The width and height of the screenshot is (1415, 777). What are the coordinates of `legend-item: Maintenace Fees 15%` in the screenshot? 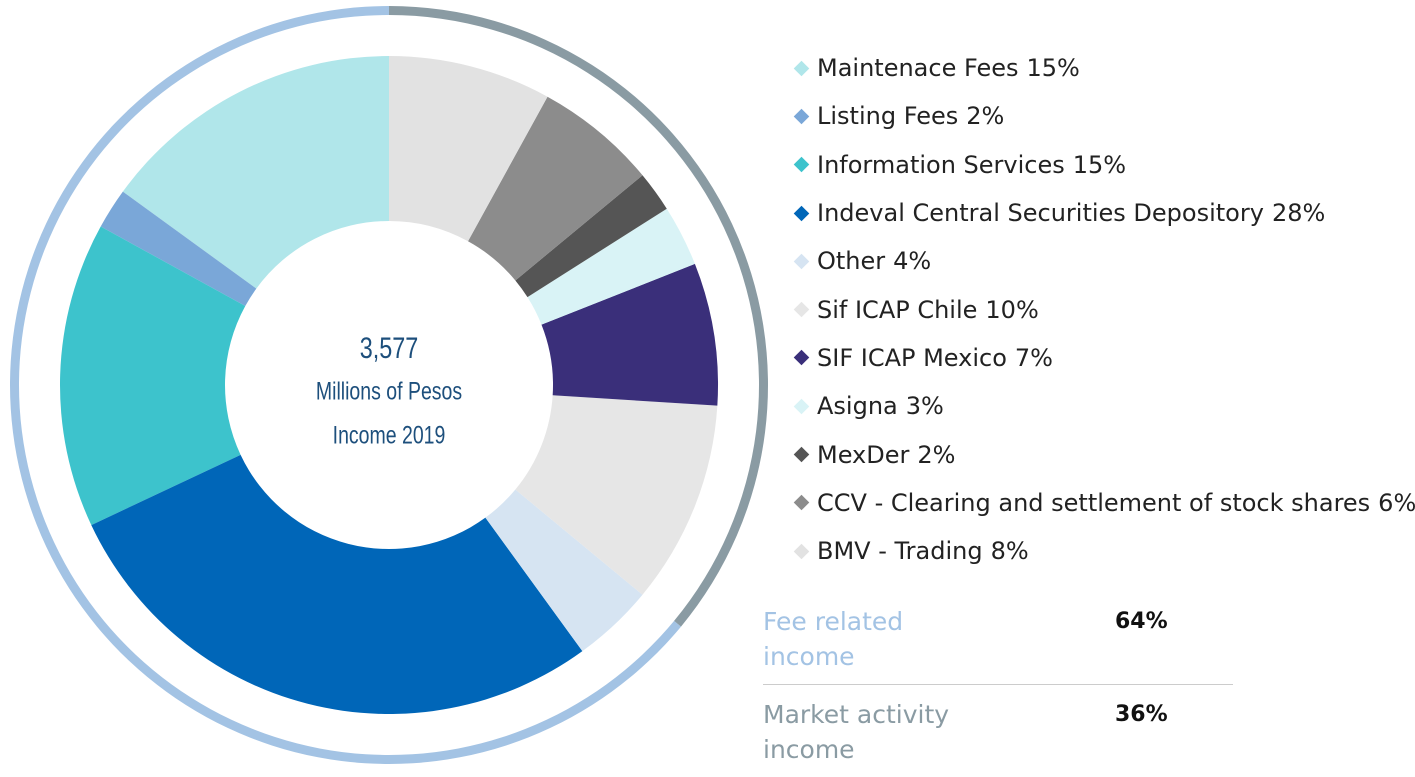 It's located at (1103, 68).